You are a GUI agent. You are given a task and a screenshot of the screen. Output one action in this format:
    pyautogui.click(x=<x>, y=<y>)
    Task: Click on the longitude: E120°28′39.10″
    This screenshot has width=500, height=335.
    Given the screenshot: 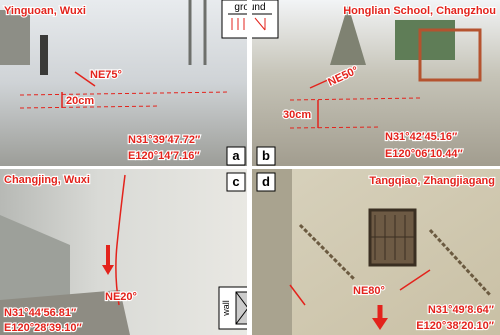 What is the action you would take?
    pyautogui.click(x=43, y=328)
    